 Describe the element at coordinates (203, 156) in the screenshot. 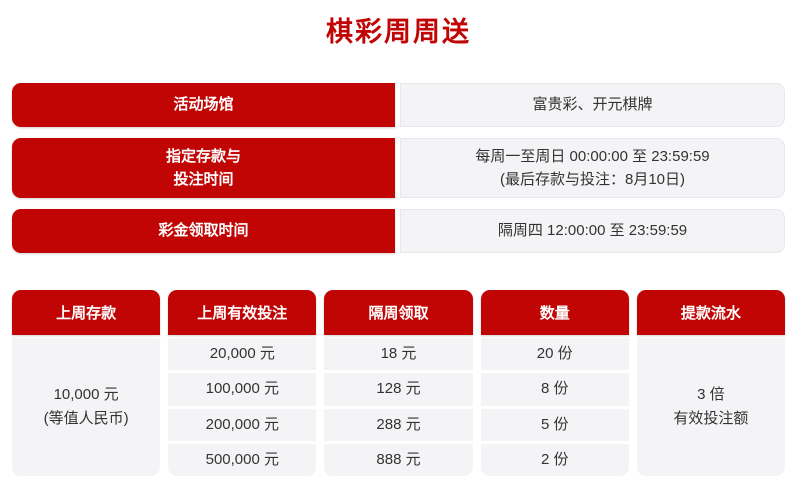

I see `info-label-line1: 指定存款与` at that location.